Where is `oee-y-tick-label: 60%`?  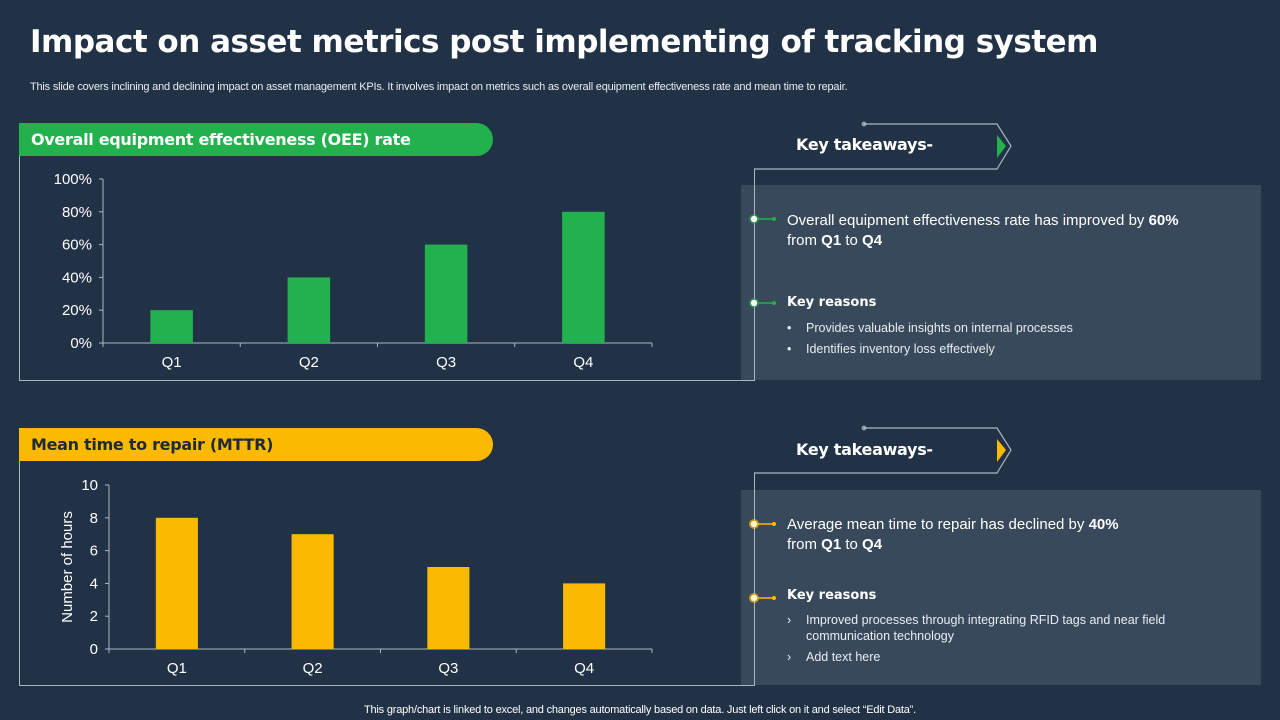 oee-y-tick-label: 60% is located at coordinates (77, 245).